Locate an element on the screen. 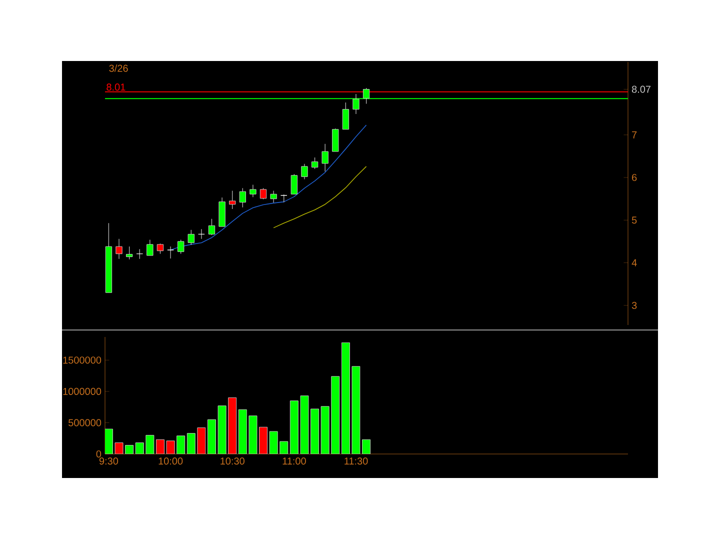  x-tick-label: 11:30 is located at coordinates (356, 461).